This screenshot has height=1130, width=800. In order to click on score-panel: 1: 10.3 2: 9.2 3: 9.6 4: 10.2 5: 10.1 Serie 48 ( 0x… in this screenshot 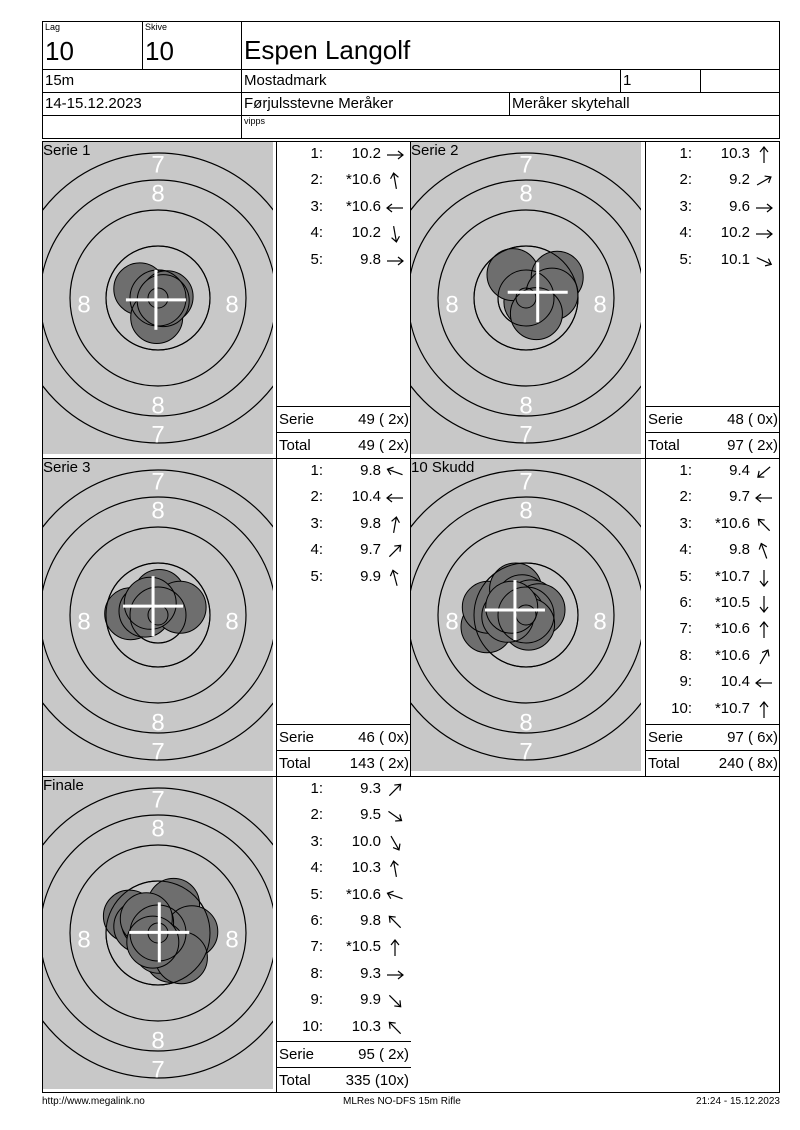, I will do `click(713, 300)`.